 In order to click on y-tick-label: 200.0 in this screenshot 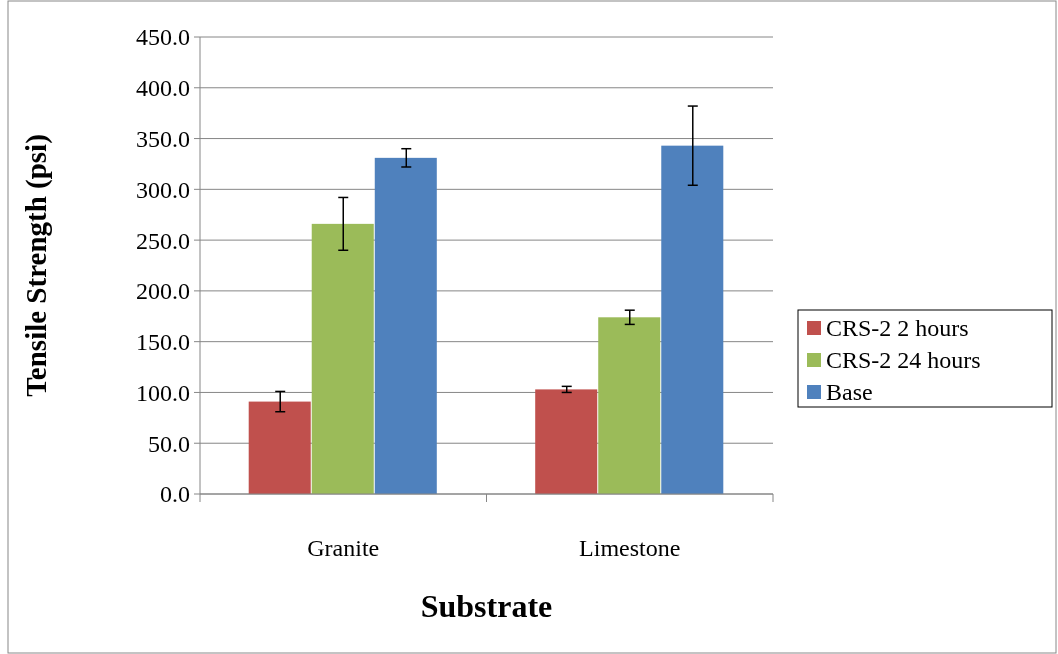, I will do `click(163, 291)`.